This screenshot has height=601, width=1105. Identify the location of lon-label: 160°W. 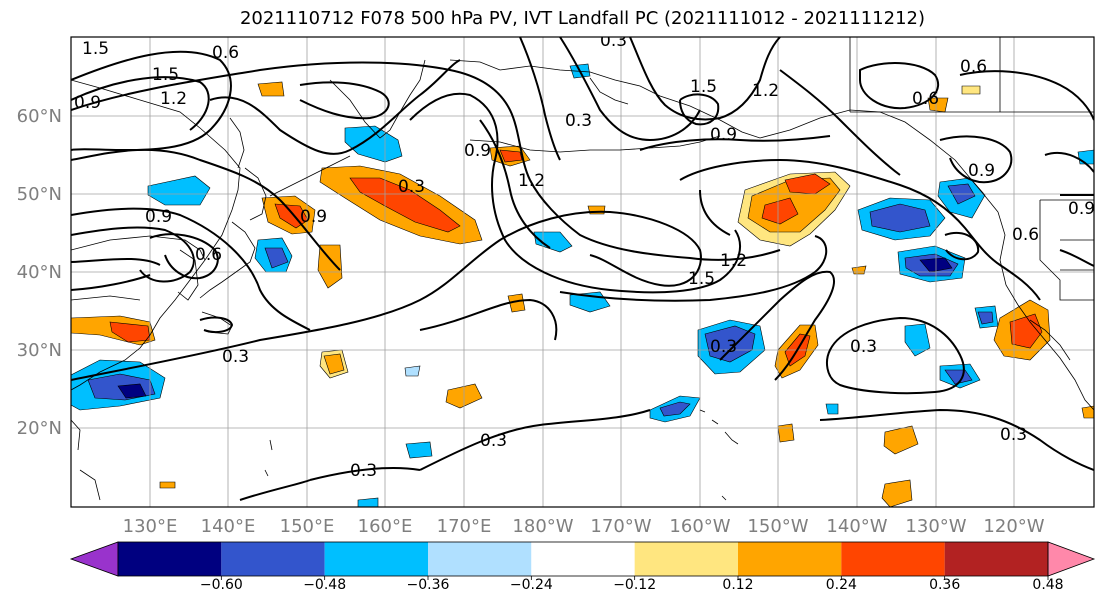
(699, 526).